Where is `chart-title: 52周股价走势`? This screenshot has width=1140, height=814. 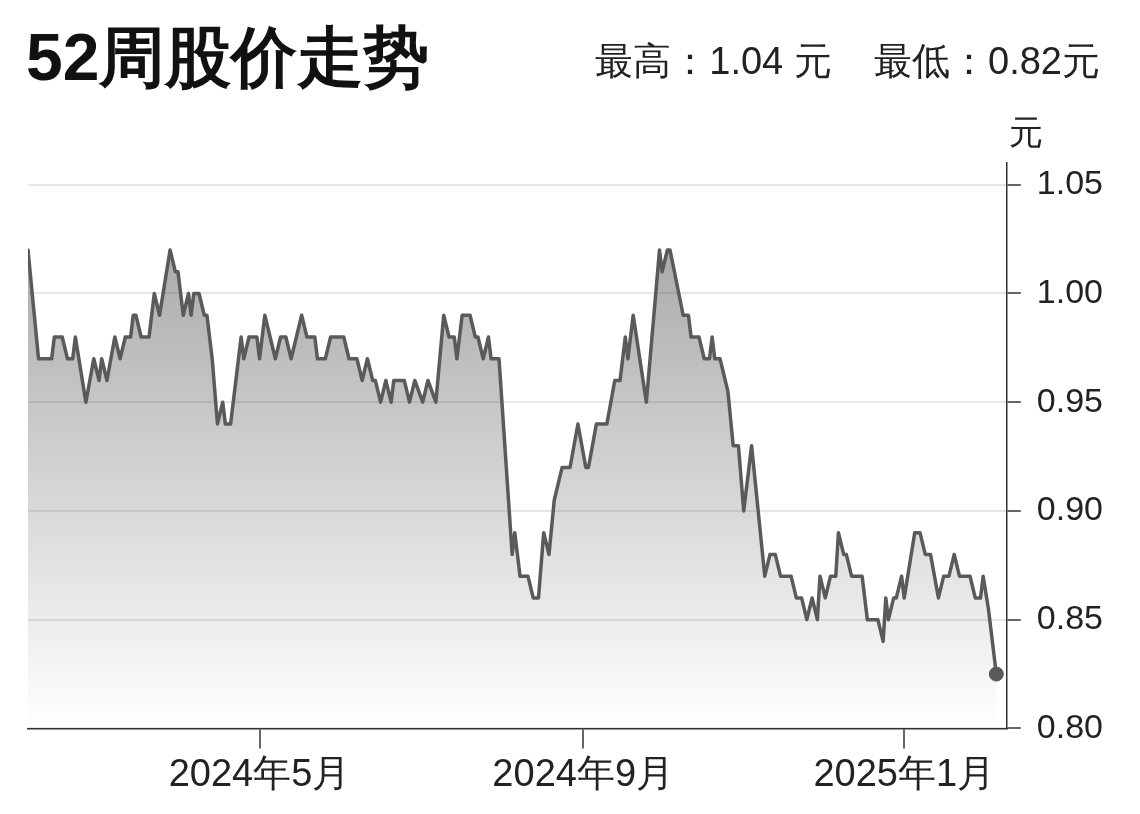 chart-title: 52周股价走势 is located at coordinates (228, 58).